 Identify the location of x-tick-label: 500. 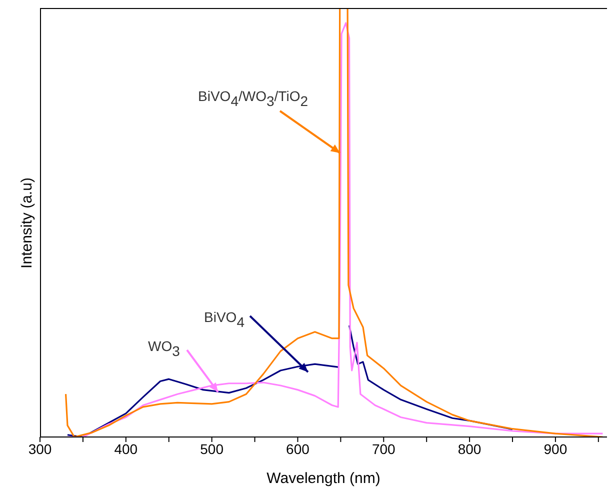
(212, 448).